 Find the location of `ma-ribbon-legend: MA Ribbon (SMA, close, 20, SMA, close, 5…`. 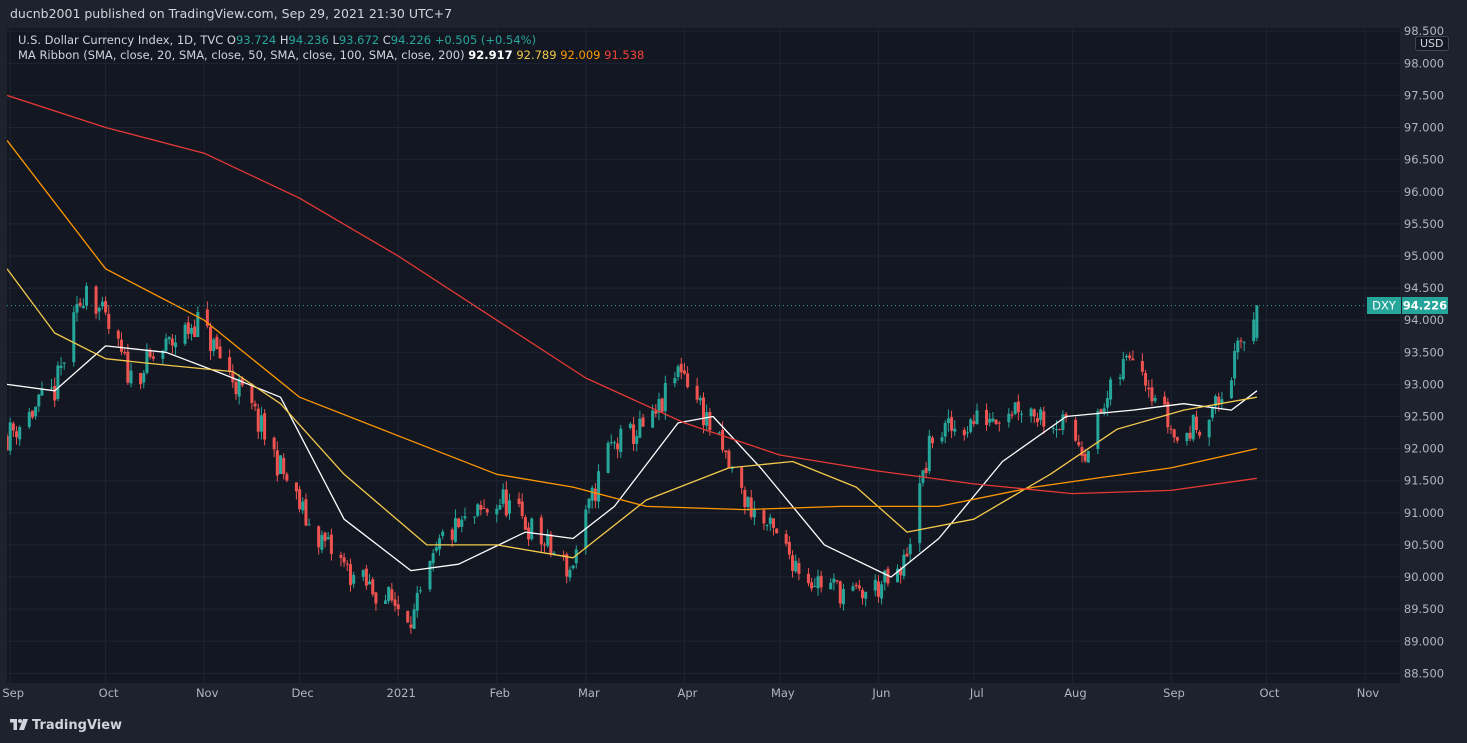

ma-ribbon-legend: MA Ribbon (SMA, close, 20, SMA, close, 5… is located at coordinates (331, 55).